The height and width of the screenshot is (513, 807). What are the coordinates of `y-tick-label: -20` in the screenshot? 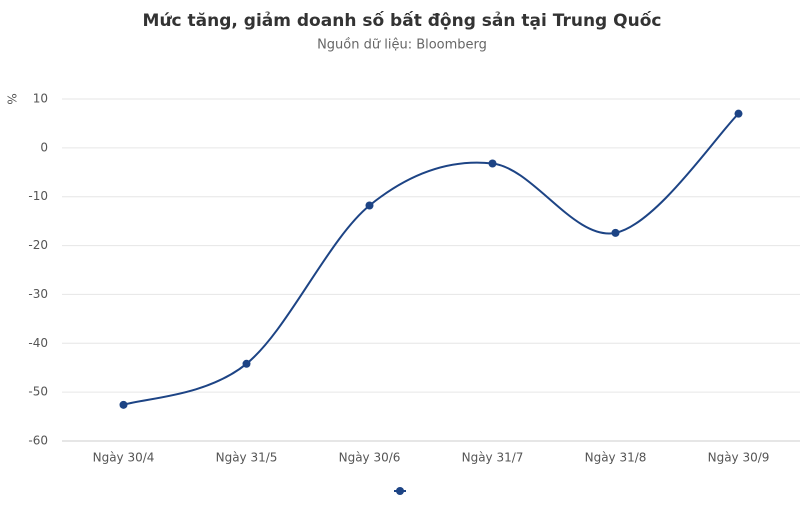 It's located at (38, 245).